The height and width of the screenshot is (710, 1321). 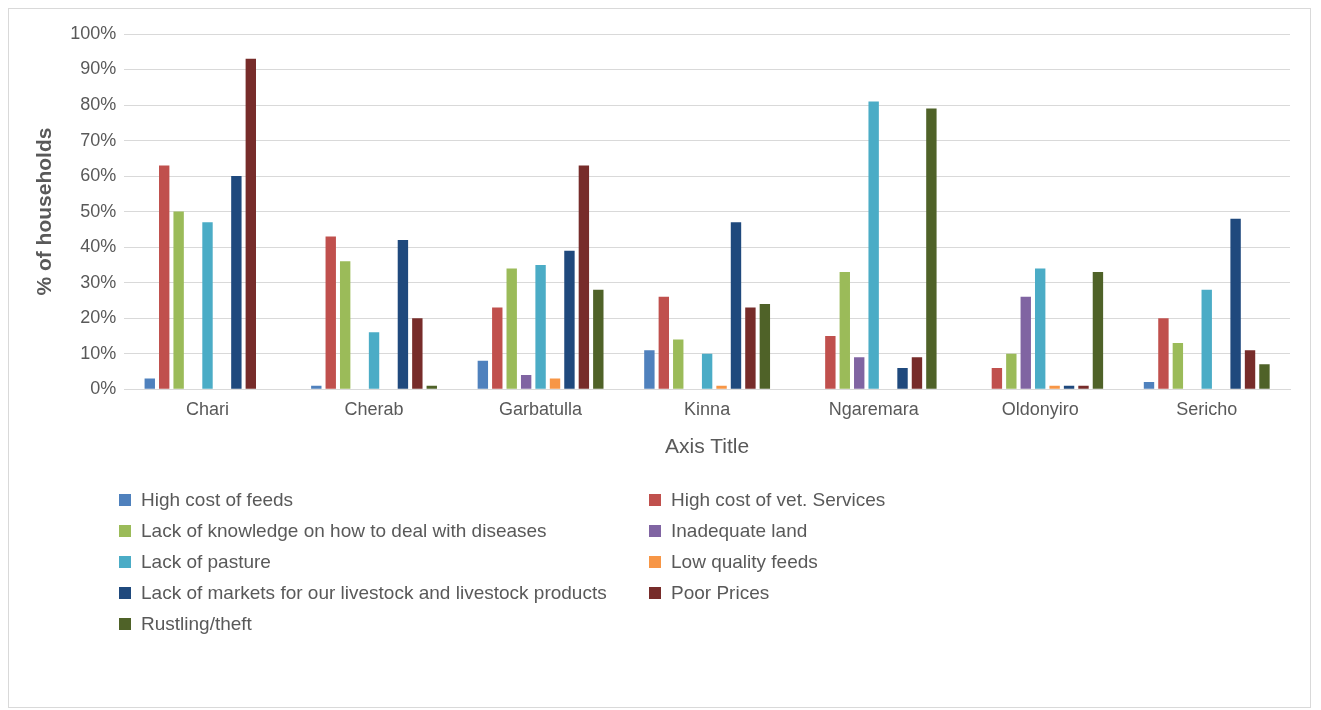 What do you see at coordinates (874, 408) in the screenshot?
I see `x-tick-label: Ngaremara` at bounding box center [874, 408].